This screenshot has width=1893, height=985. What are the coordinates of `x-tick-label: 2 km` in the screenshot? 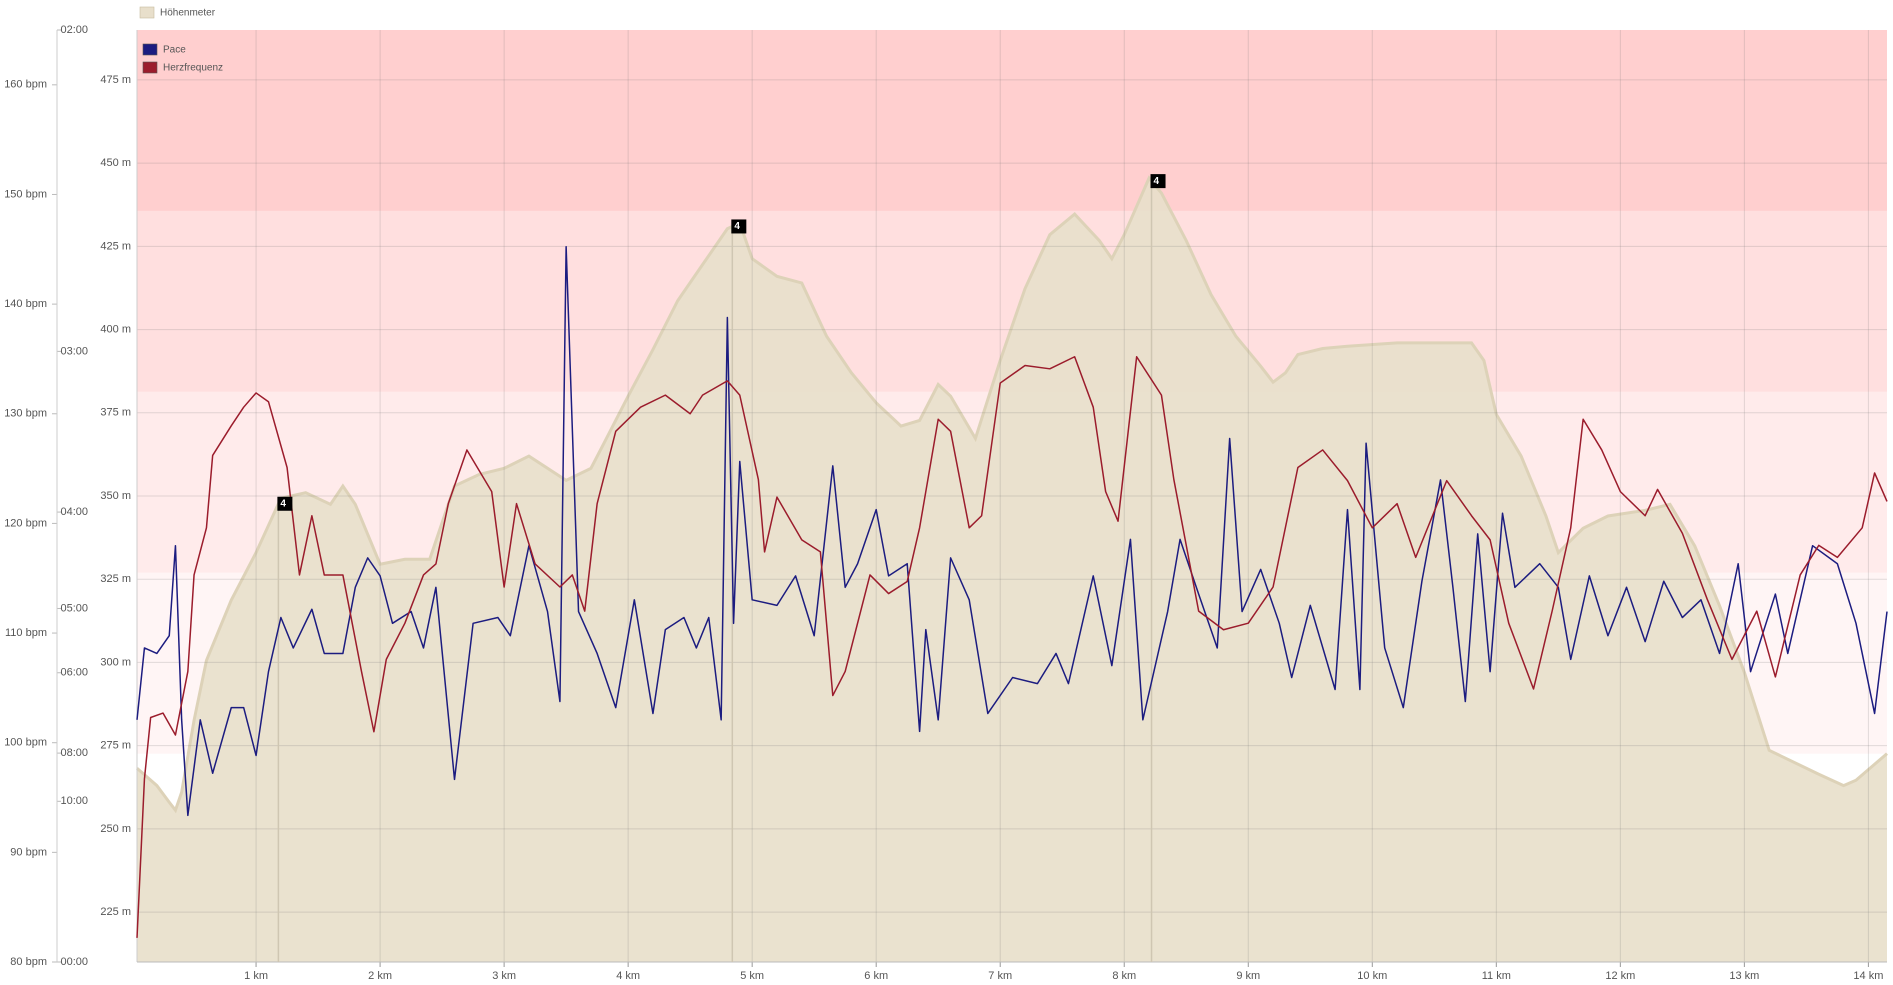 It's located at (380, 976).